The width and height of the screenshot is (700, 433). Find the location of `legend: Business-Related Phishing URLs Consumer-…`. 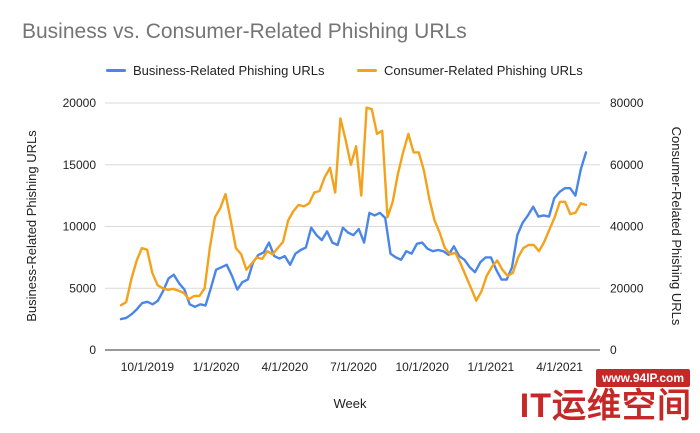

legend: Business-Related Phishing URLs Consumer-… is located at coordinates (350, 73).